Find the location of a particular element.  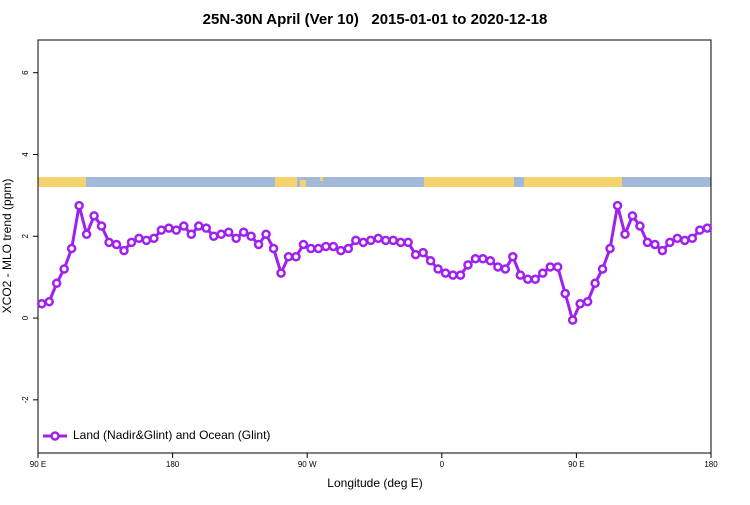

x-tick-label: 180 is located at coordinates (711, 464).